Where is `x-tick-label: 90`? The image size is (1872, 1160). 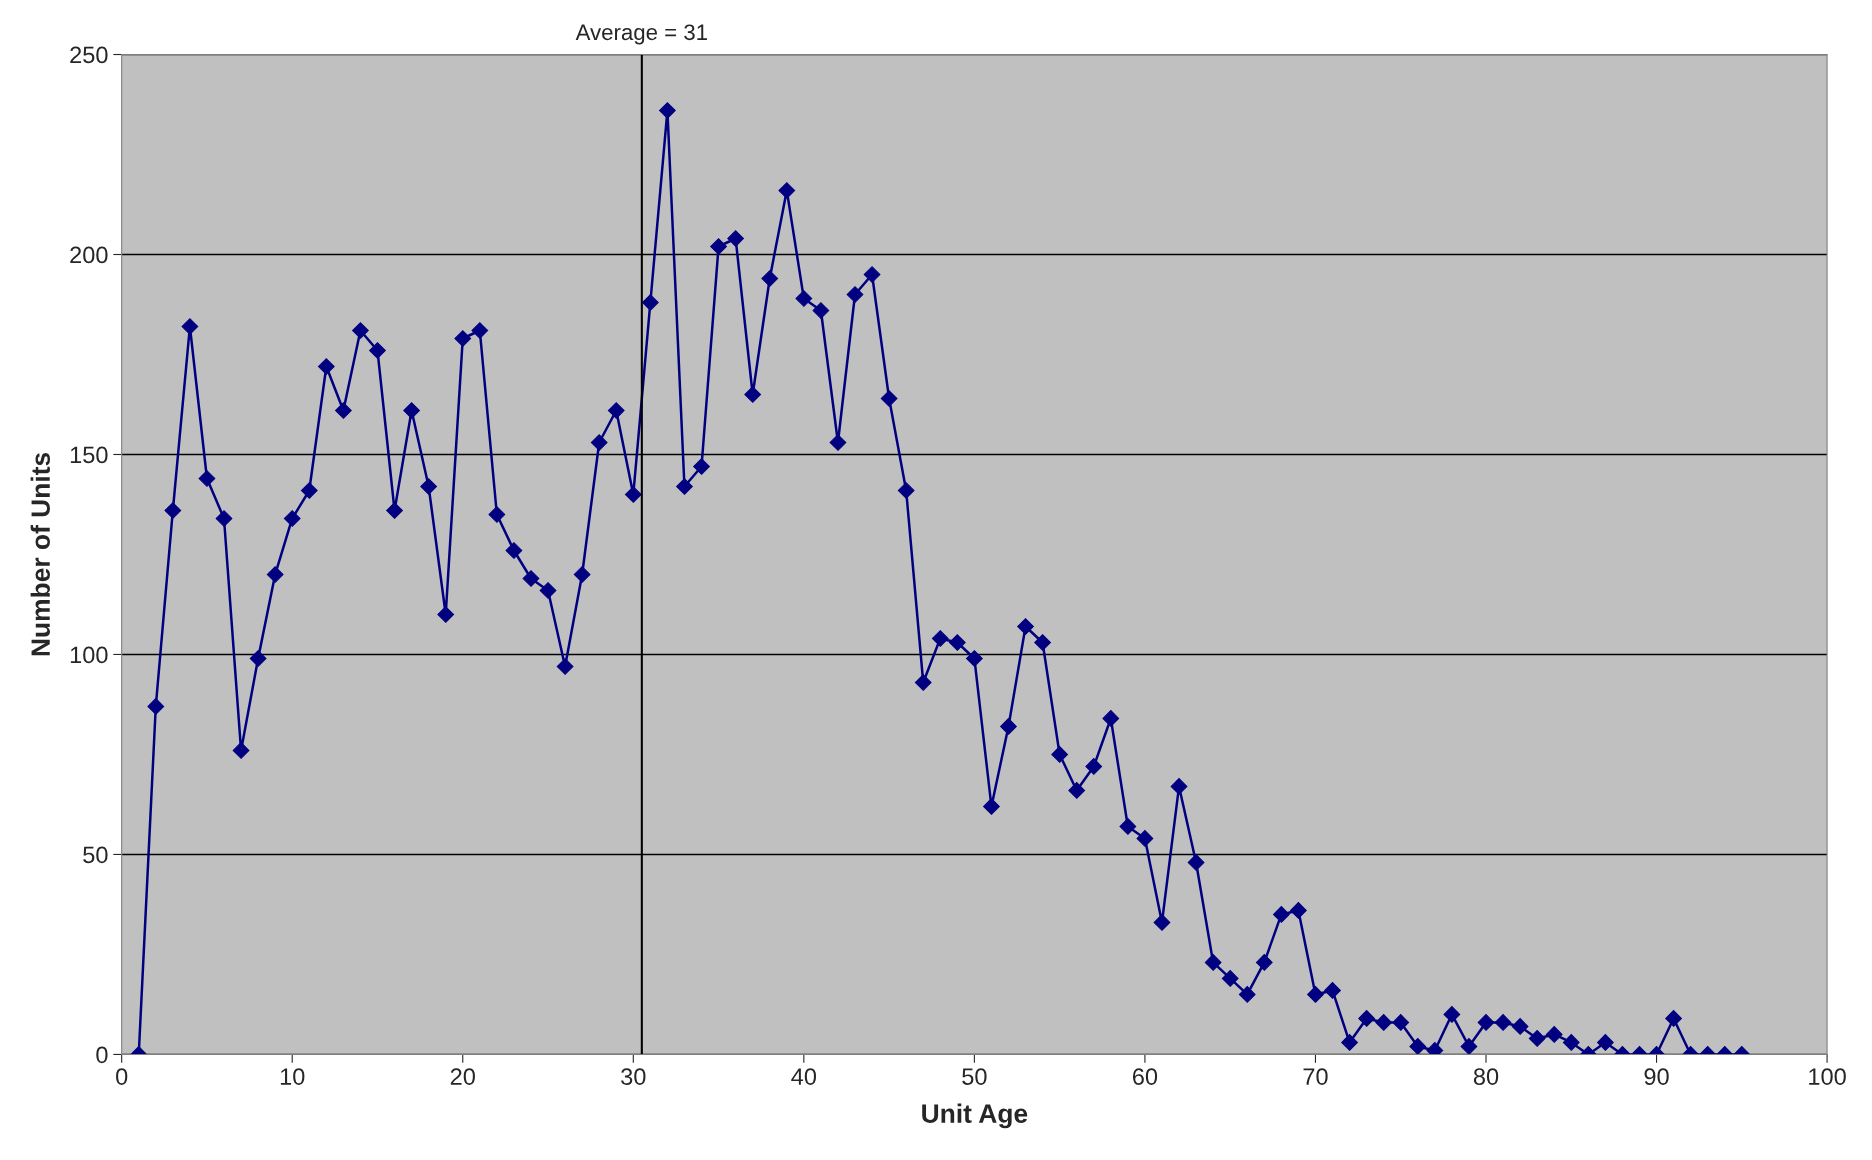
x-tick-label: 90 is located at coordinates (1656, 1076).